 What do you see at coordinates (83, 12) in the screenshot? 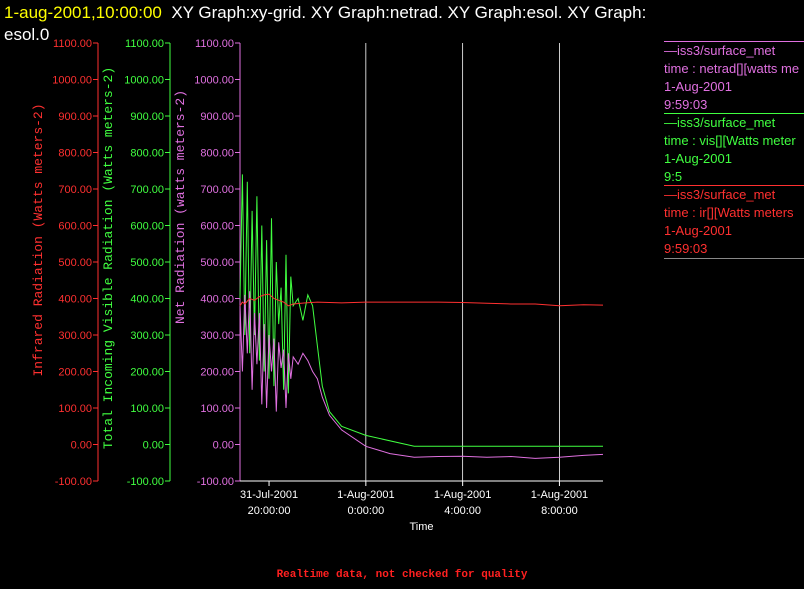
I see `title-date: 1-aug-2001,10:00:00` at bounding box center [83, 12].